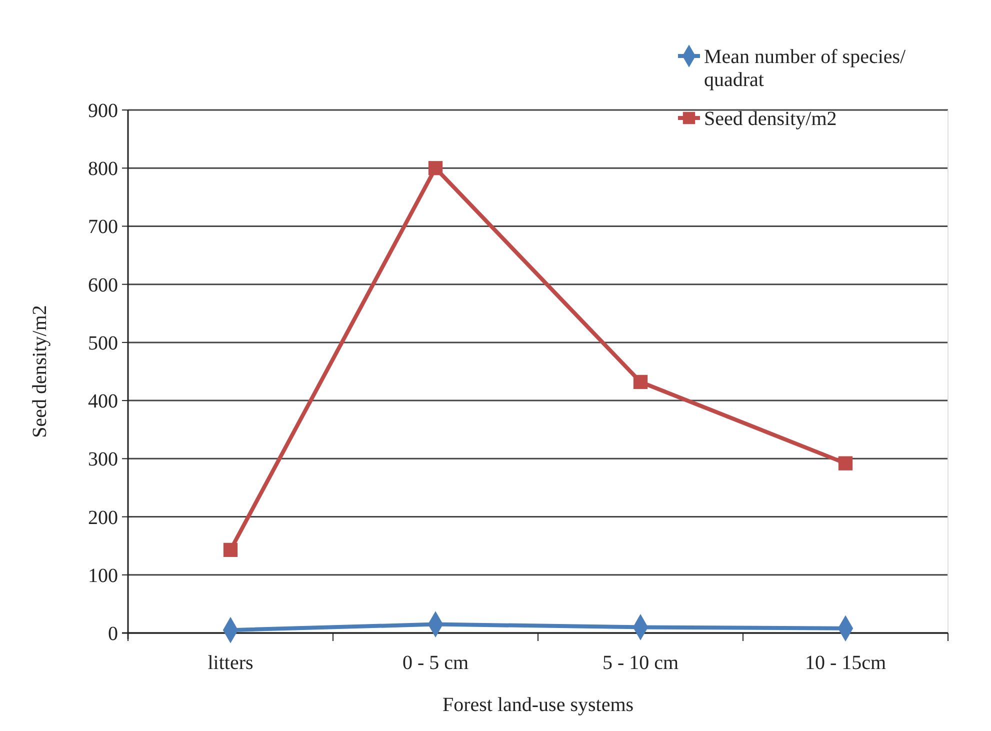  Describe the element at coordinates (103, 401) in the screenshot. I see `y-tick-label: 400` at that location.